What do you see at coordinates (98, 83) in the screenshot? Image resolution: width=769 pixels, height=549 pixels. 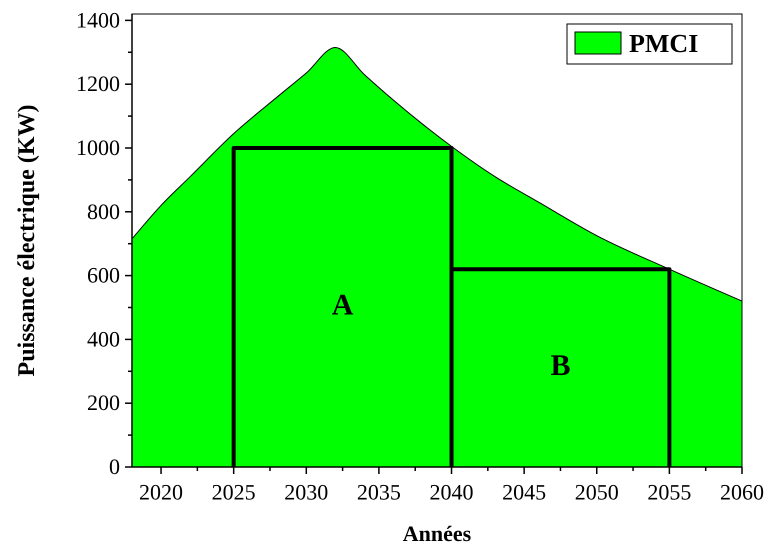 I see `y-tick-label: 1200` at bounding box center [98, 83].